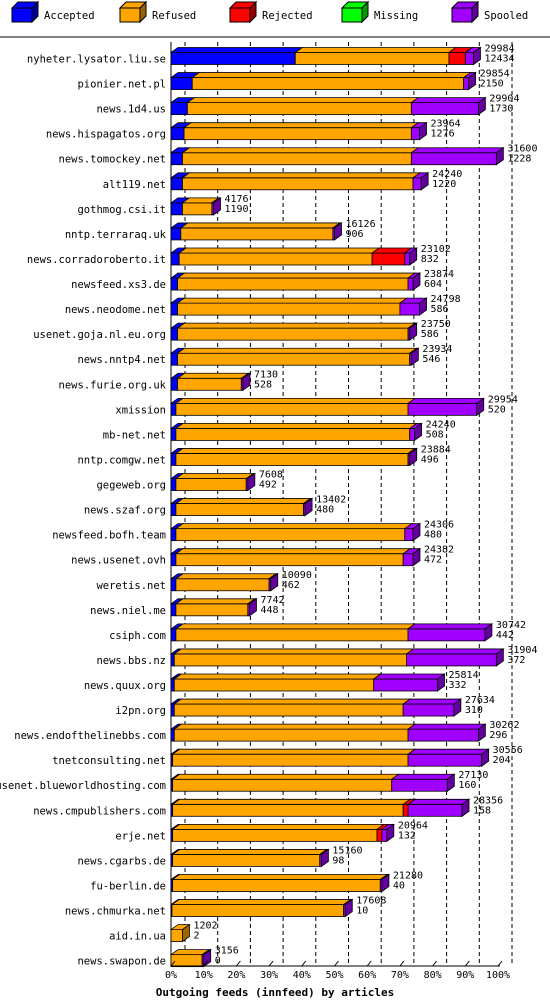 The height and width of the screenshot is (1005, 550). I want to click on legend-label: Spooled, so click(506, 16).